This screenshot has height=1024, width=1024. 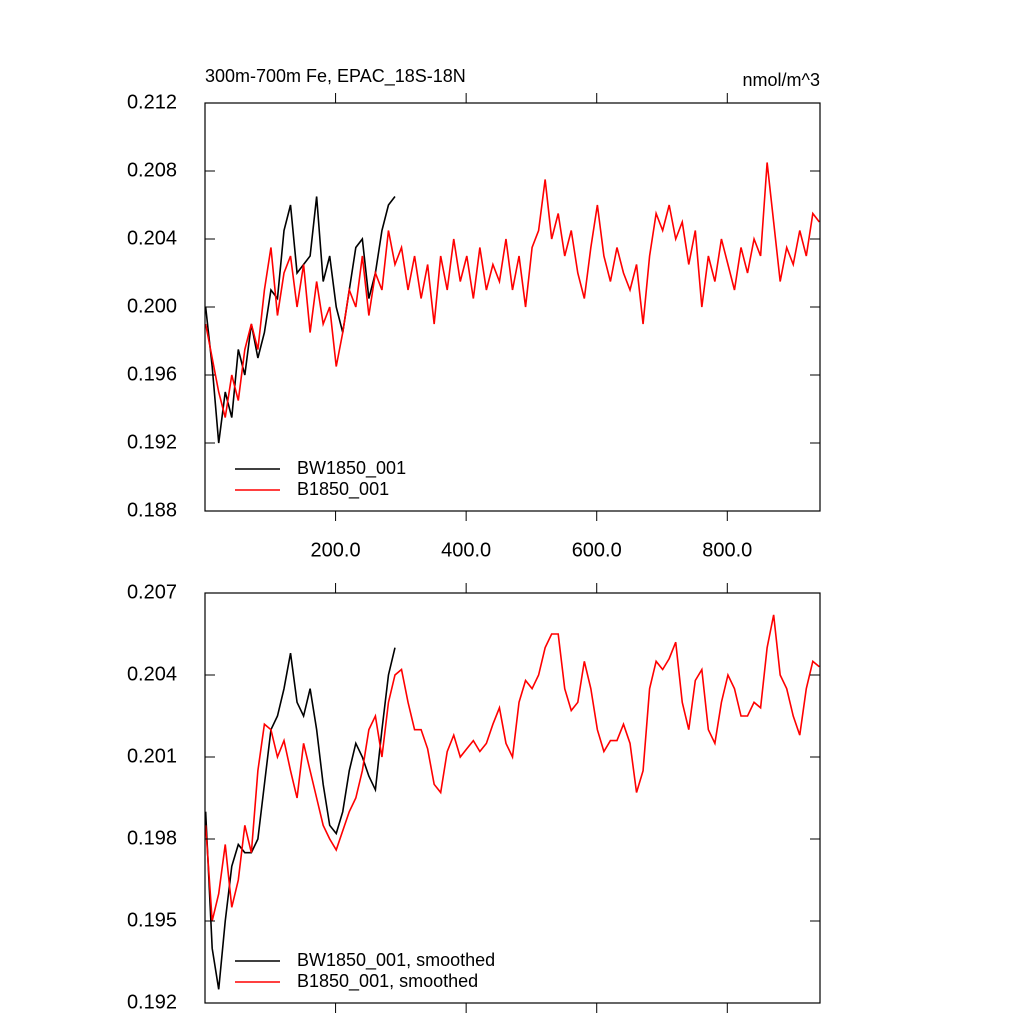 I want to click on units-label: nmol/m^3, so click(x=781, y=80).